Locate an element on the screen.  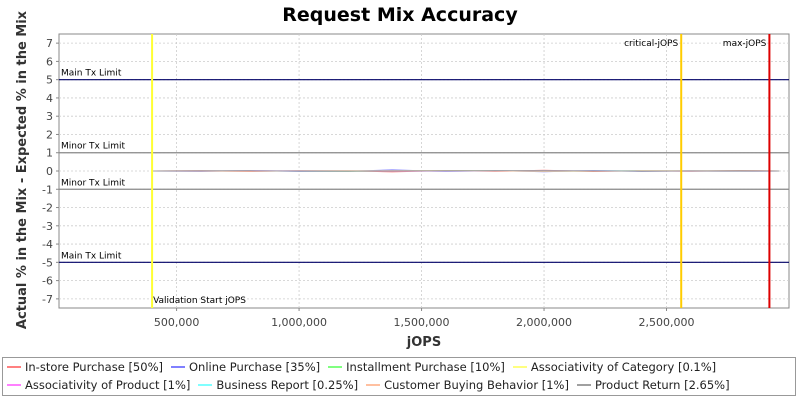
legend-item: Customer Buying Behavior [1%] is located at coordinates (467, 385).